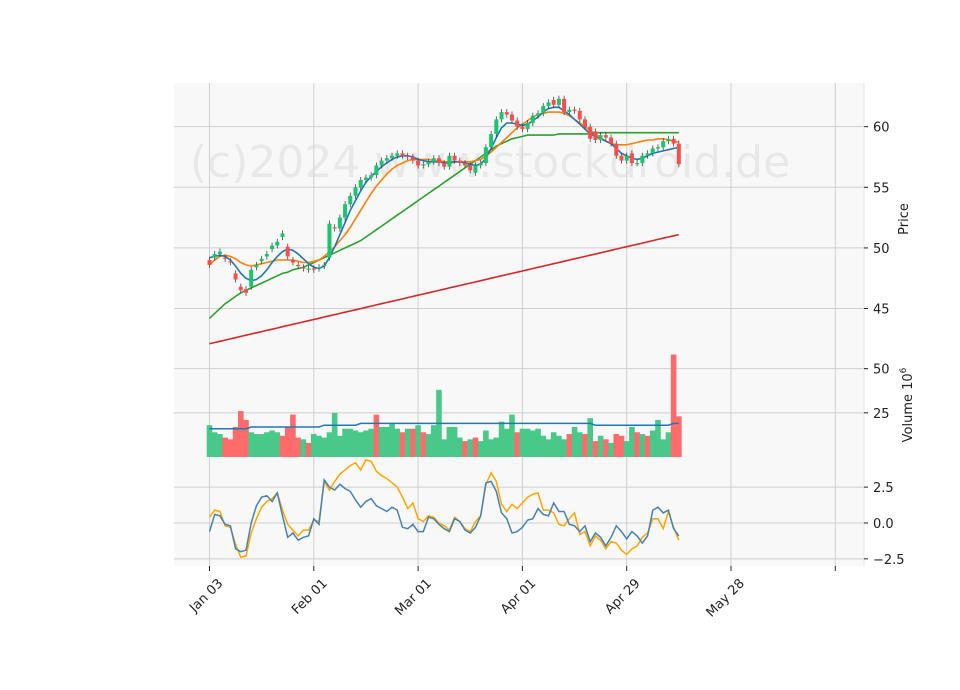 This screenshot has height=690, width=960. Describe the element at coordinates (907, 404) in the screenshot. I see `volume-axis-label: Volume 106` at that location.